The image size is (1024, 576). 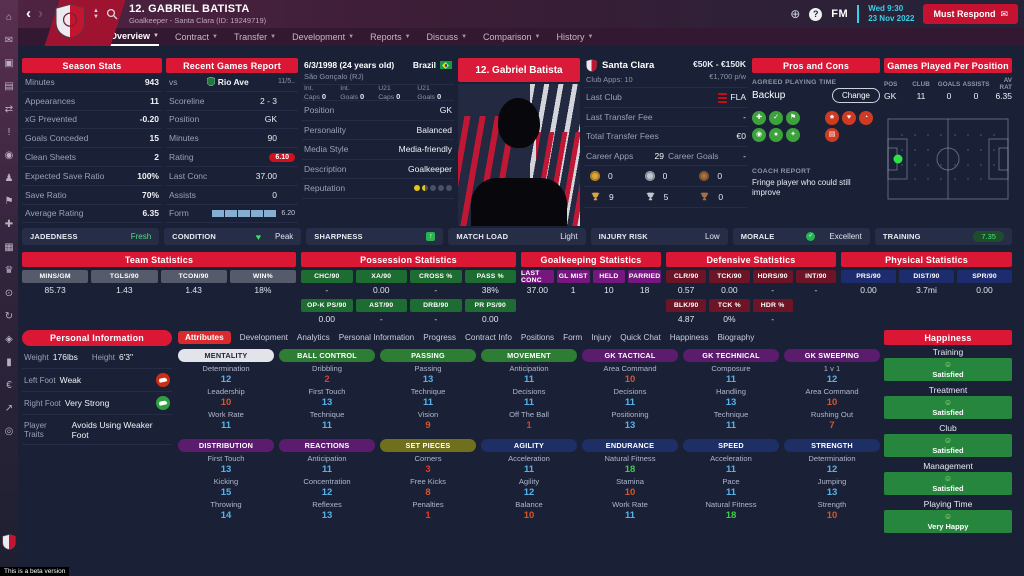 I want to click on player-spinner: ▲ ▼, so click(x=96, y=14).